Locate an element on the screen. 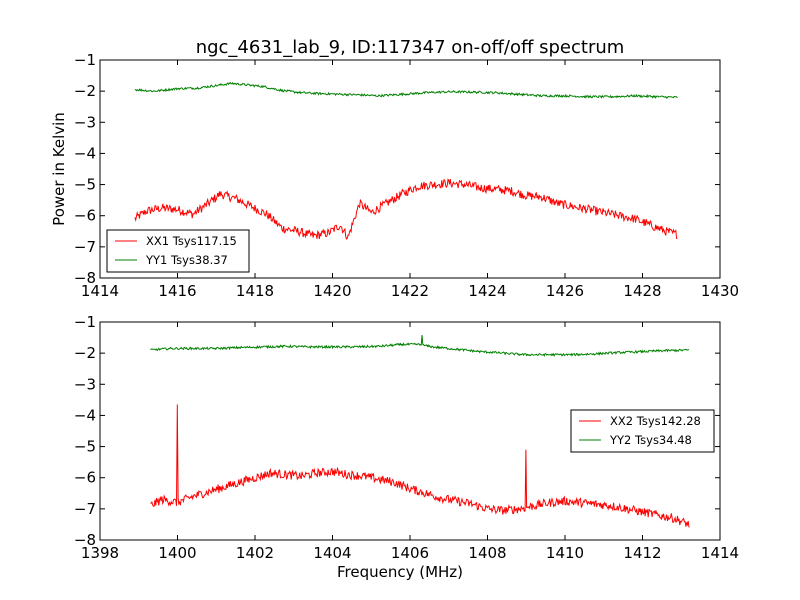 This screenshot has width=800, height=600. x-tick-label: 1406 is located at coordinates (410, 553).